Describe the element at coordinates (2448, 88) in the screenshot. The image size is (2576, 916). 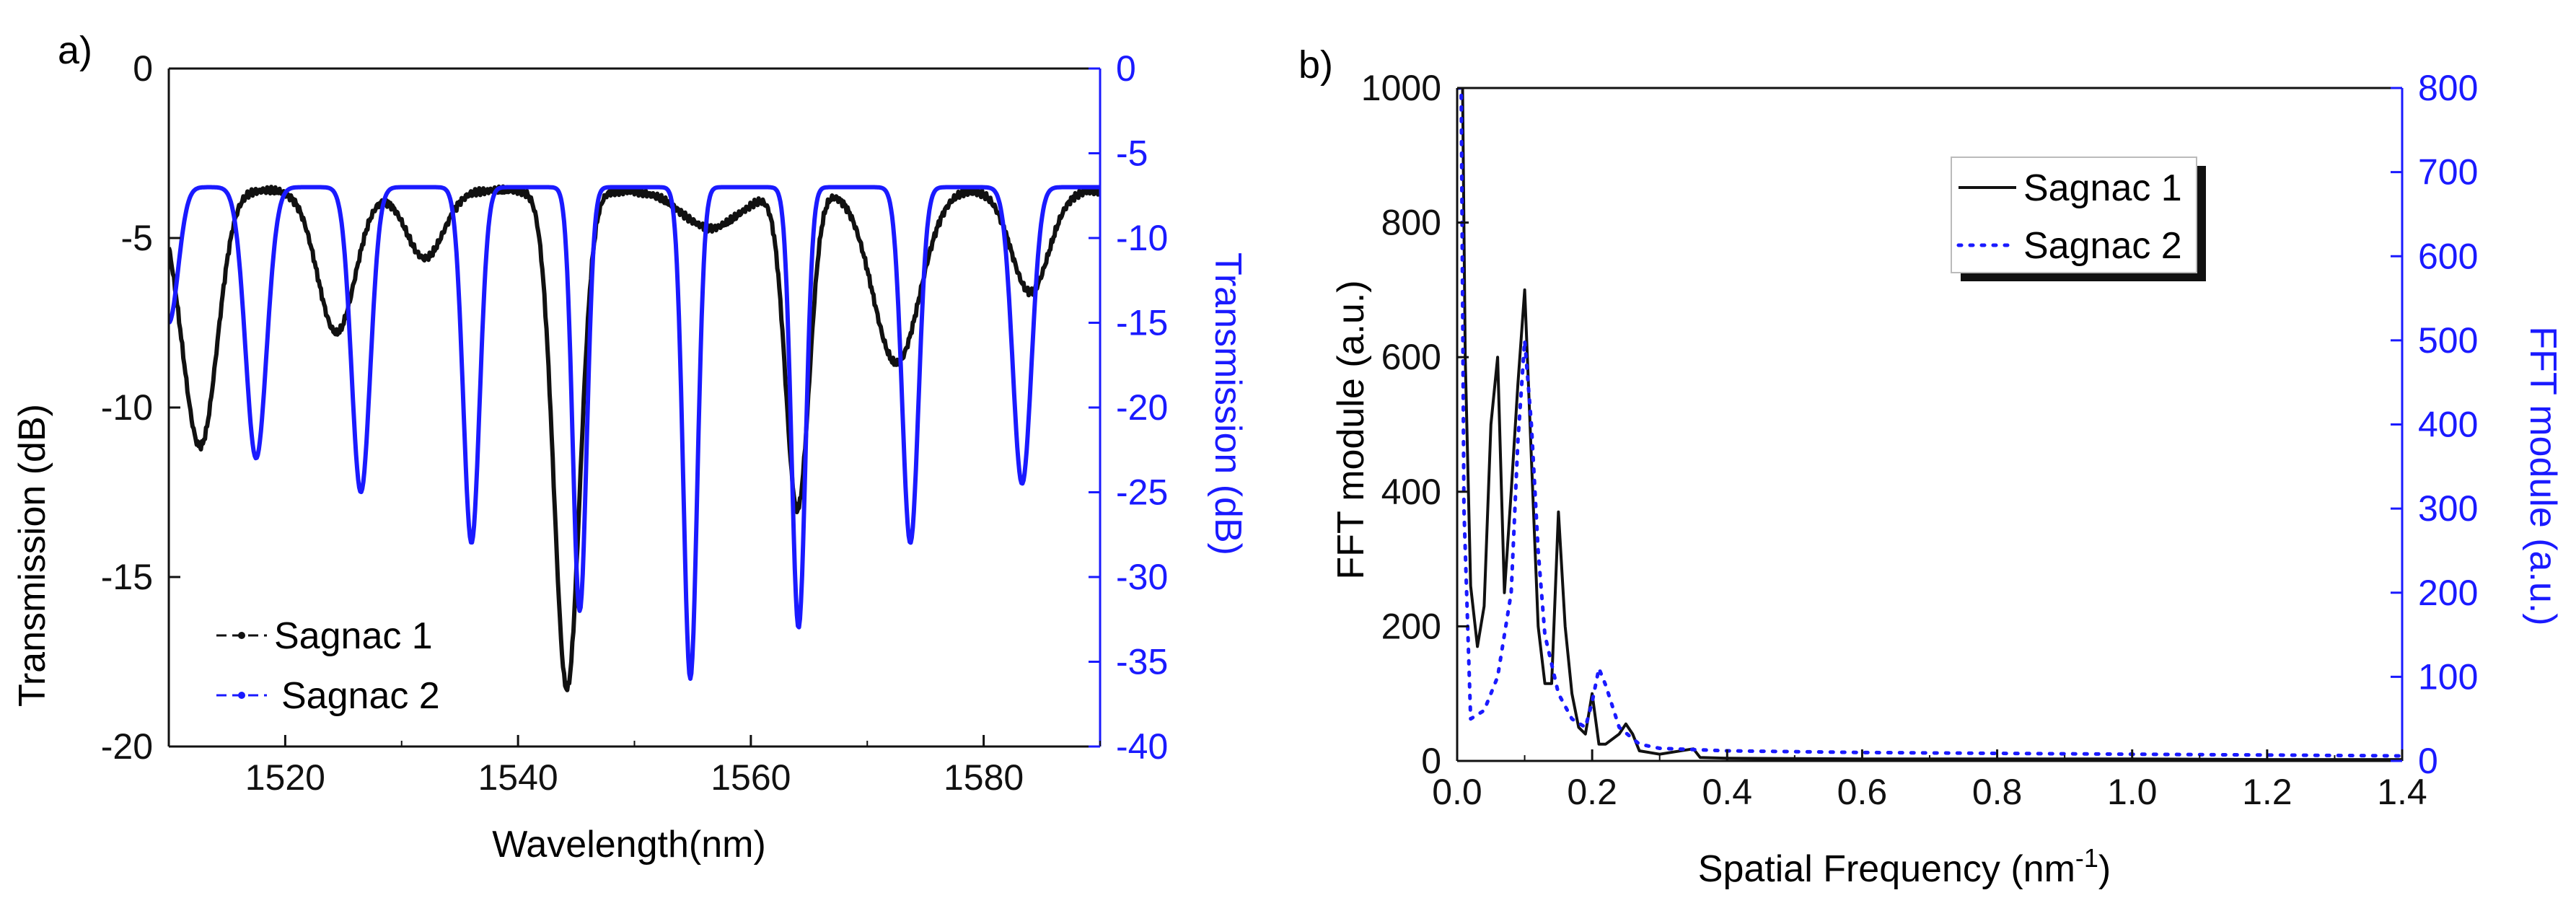
I see `y2-tick-label: 800` at that location.